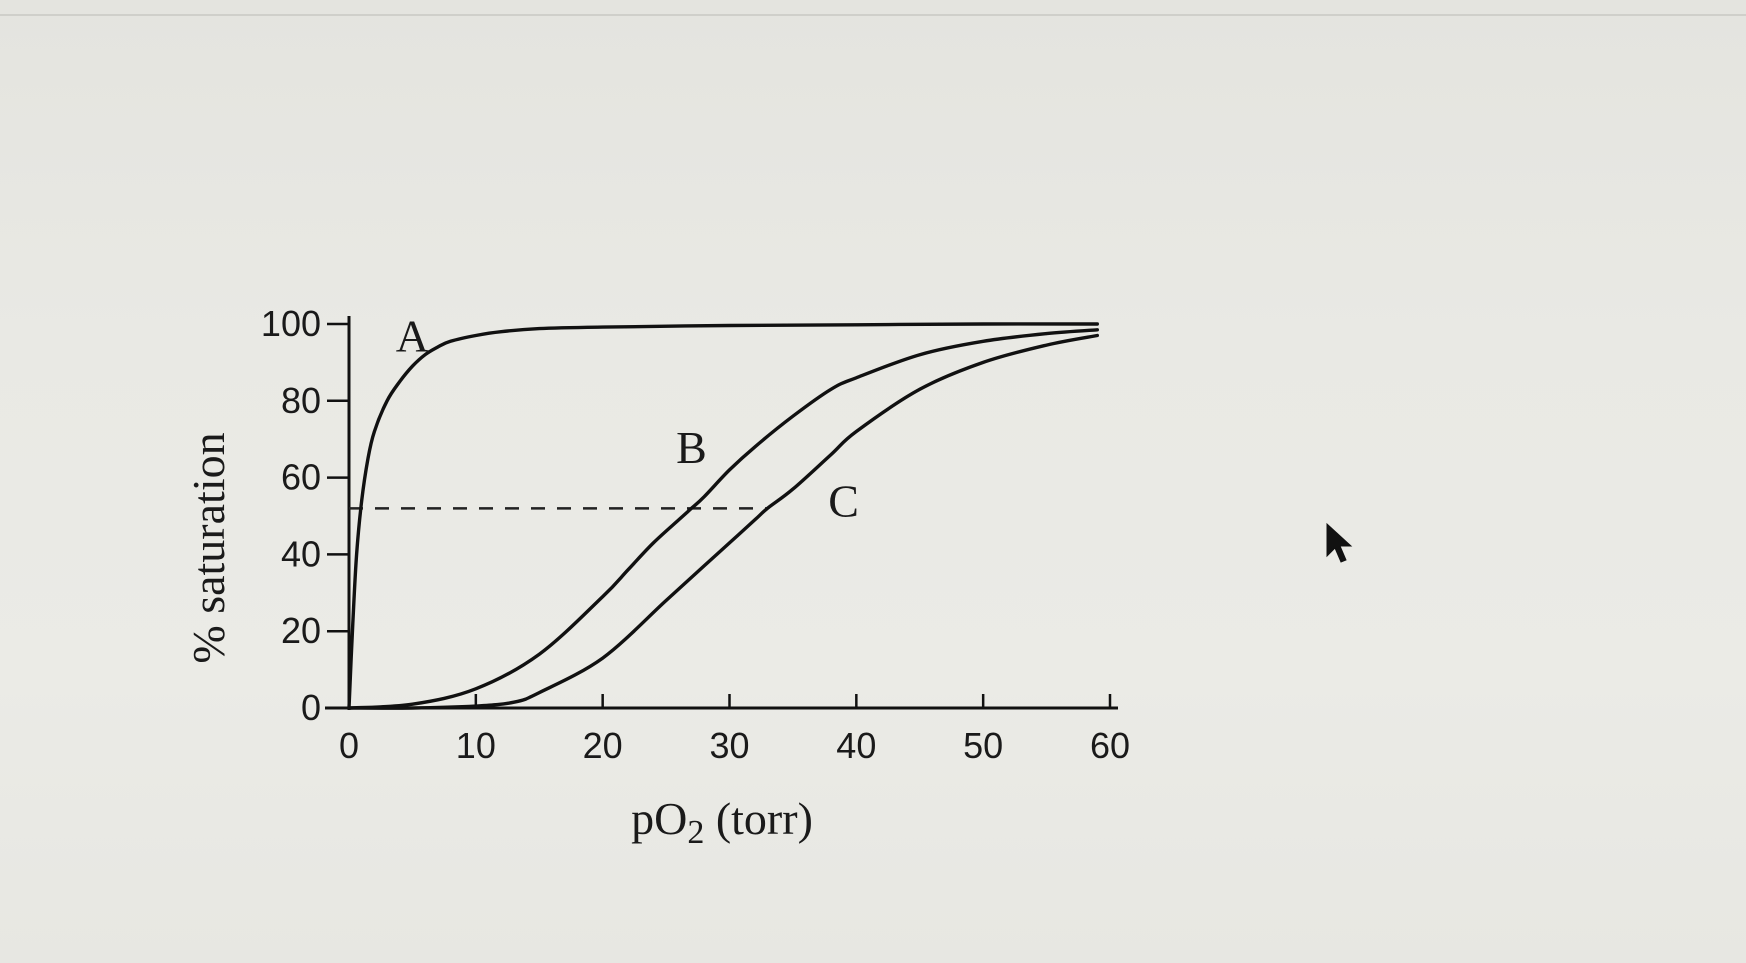 The height and width of the screenshot is (963, 1746). I want to click on y-tick-label: 80, so click(301, 400).